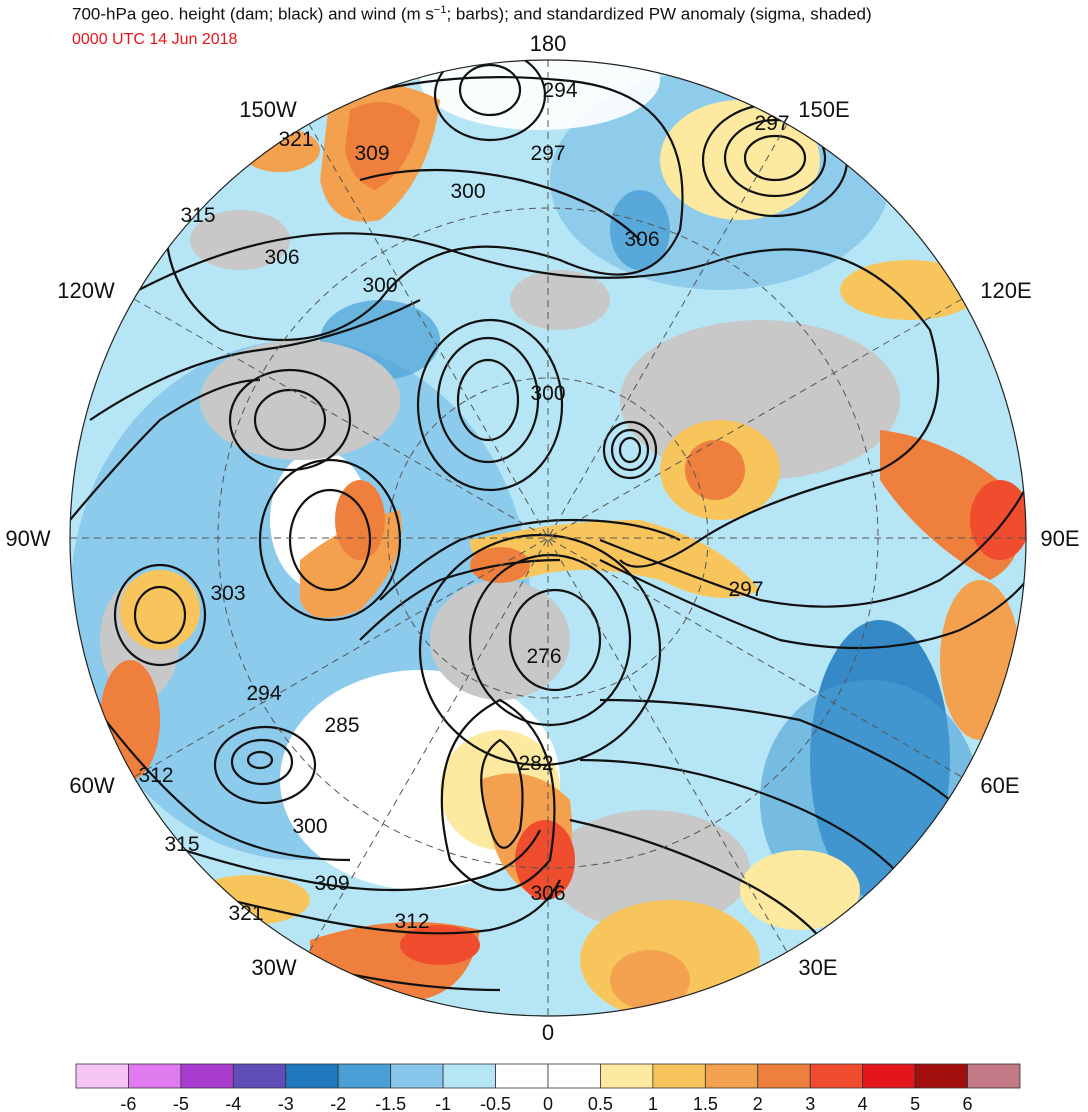 The width and height of the screenshot is (1088, 1112). What do you see at coordinates (543, 656) in the screenshot?
I see `contour-label: 276` at bounding box center [543, 656].